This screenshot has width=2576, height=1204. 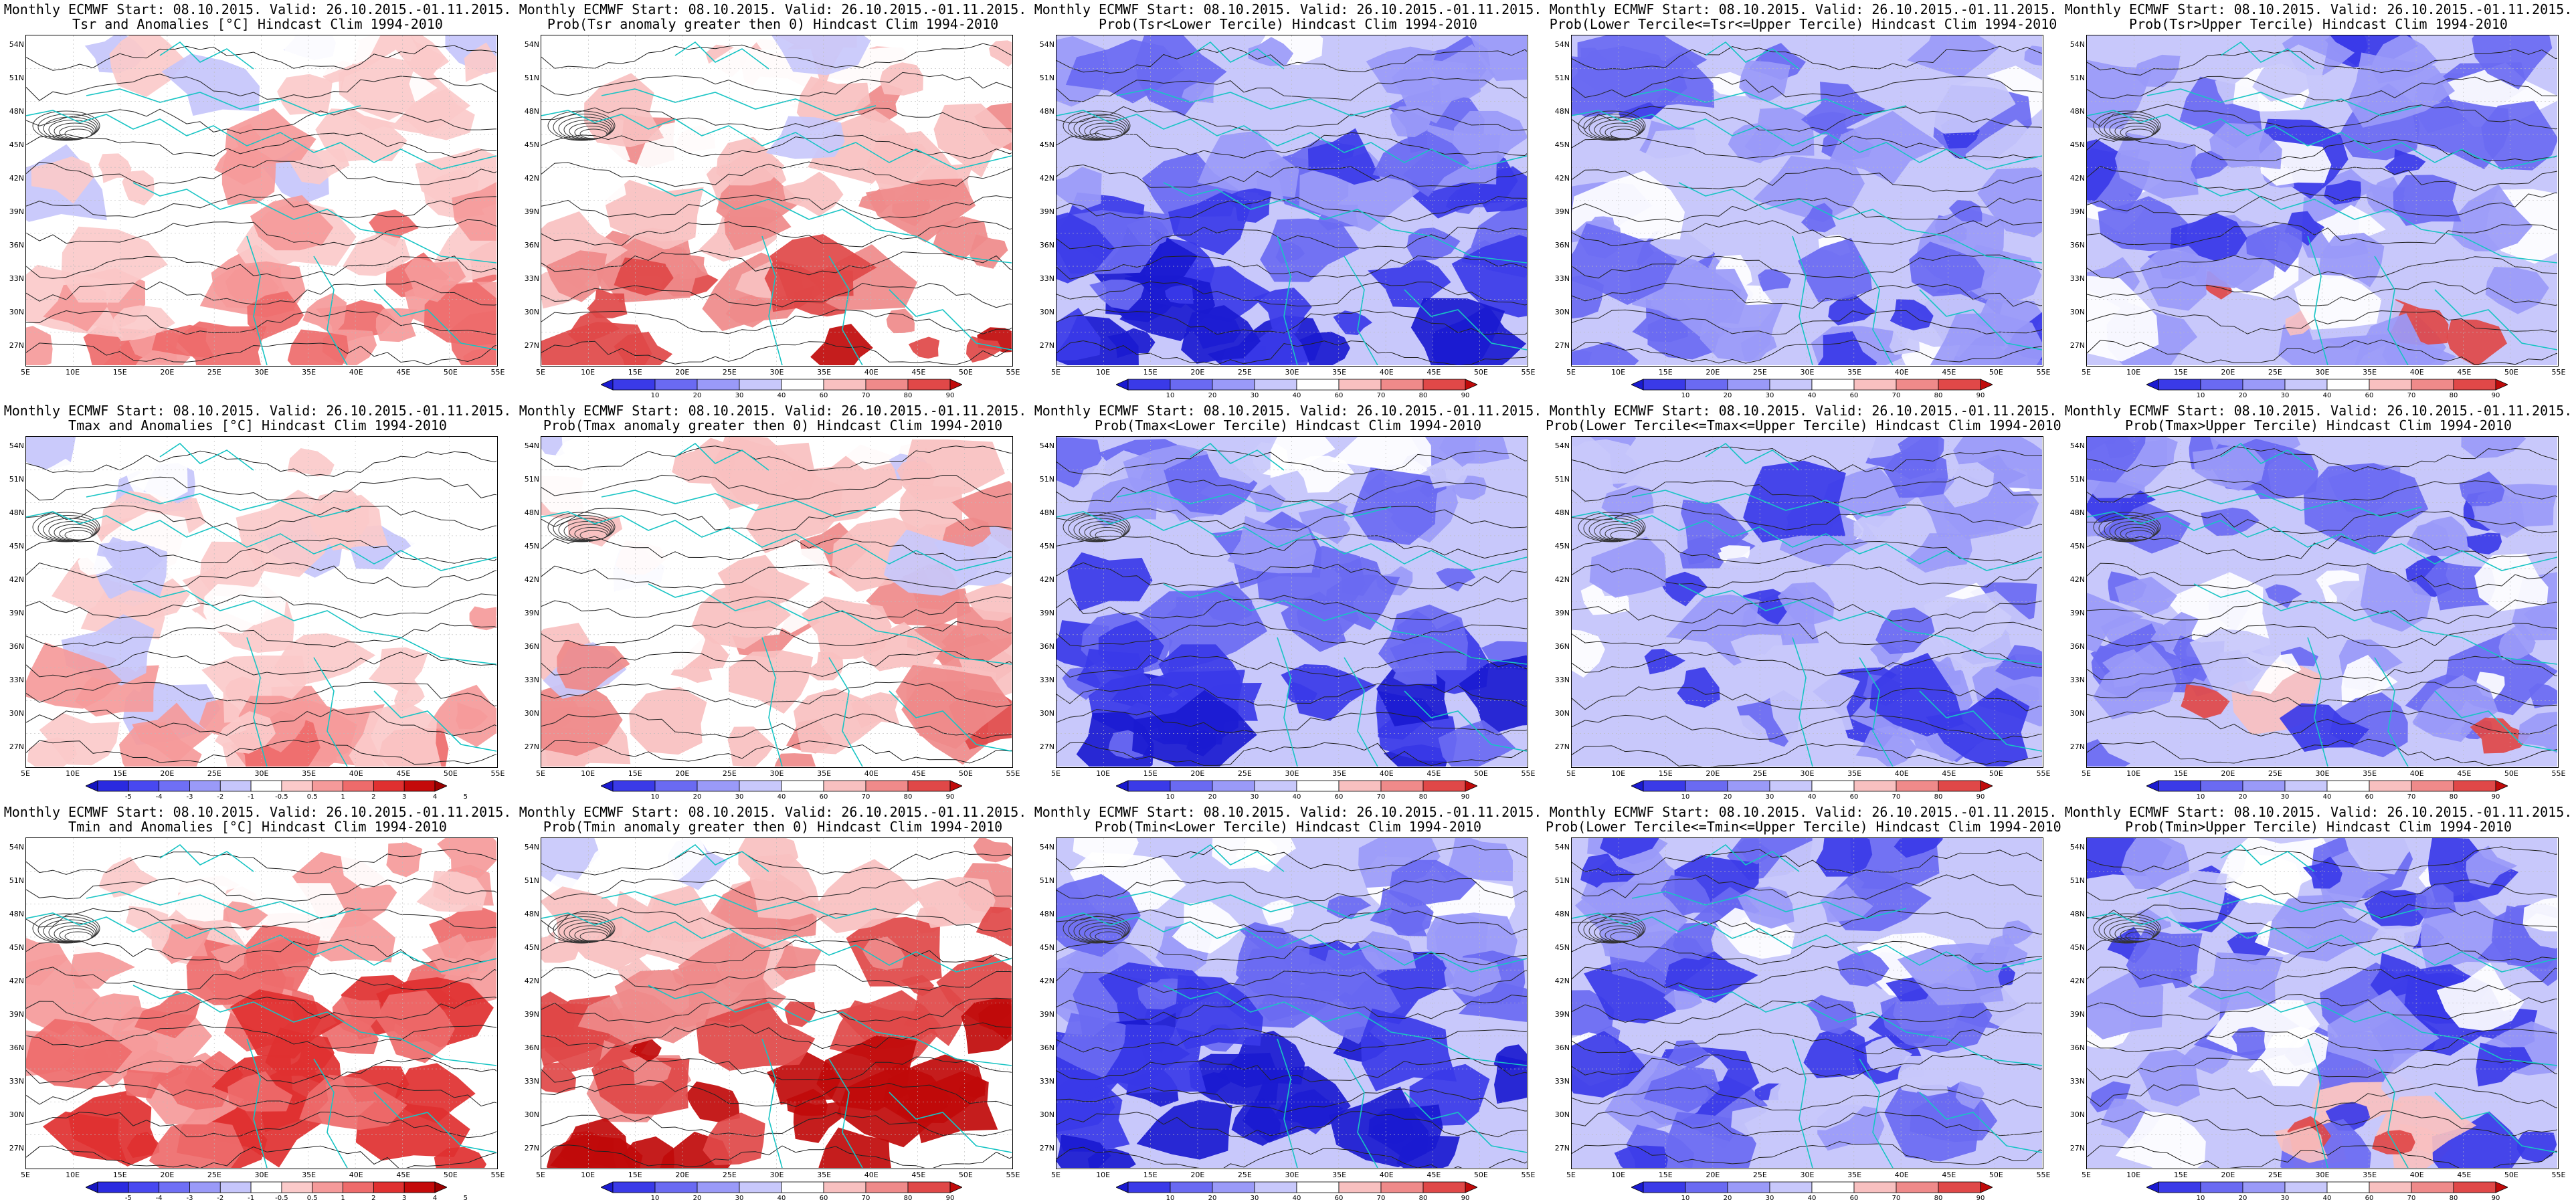 I want to click on lon-tick-label: 30E, so click(x=261, y=372).